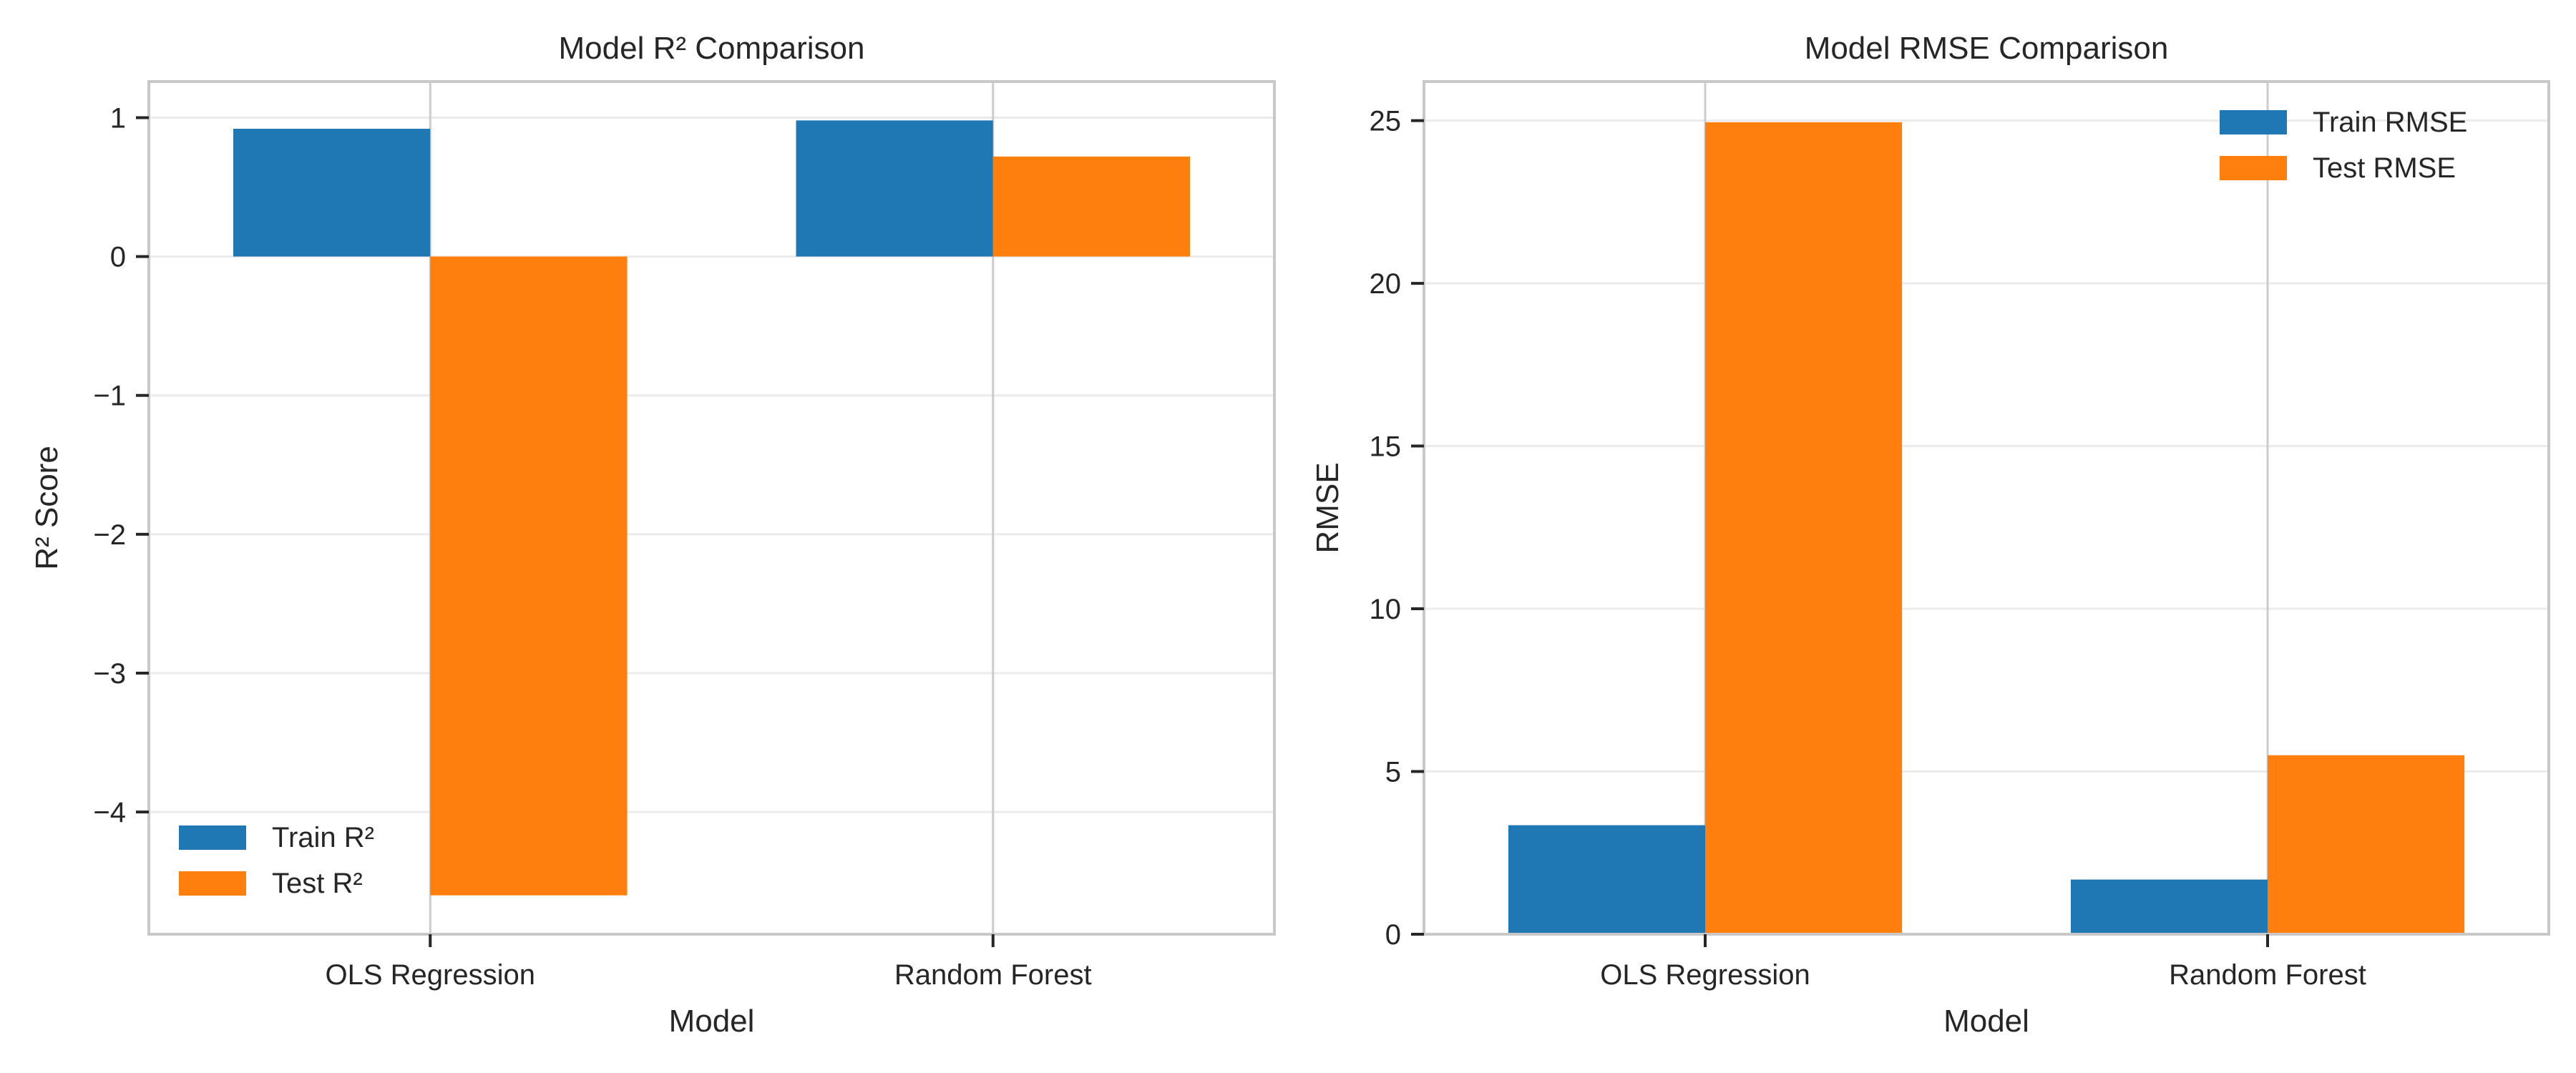 Image resolution: width=2576 pixels, height=1073 pixels. What do you see at coordinates (317, 883) in the screenshot?
I see `legend-label: Test R²` at bounding box center [317, 883].